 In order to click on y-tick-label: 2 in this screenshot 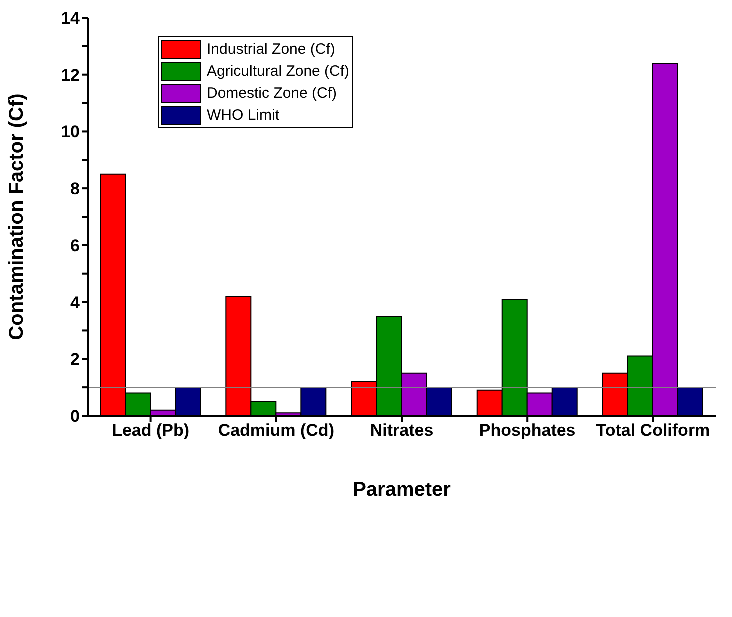, I will do `click(75, 360)`.